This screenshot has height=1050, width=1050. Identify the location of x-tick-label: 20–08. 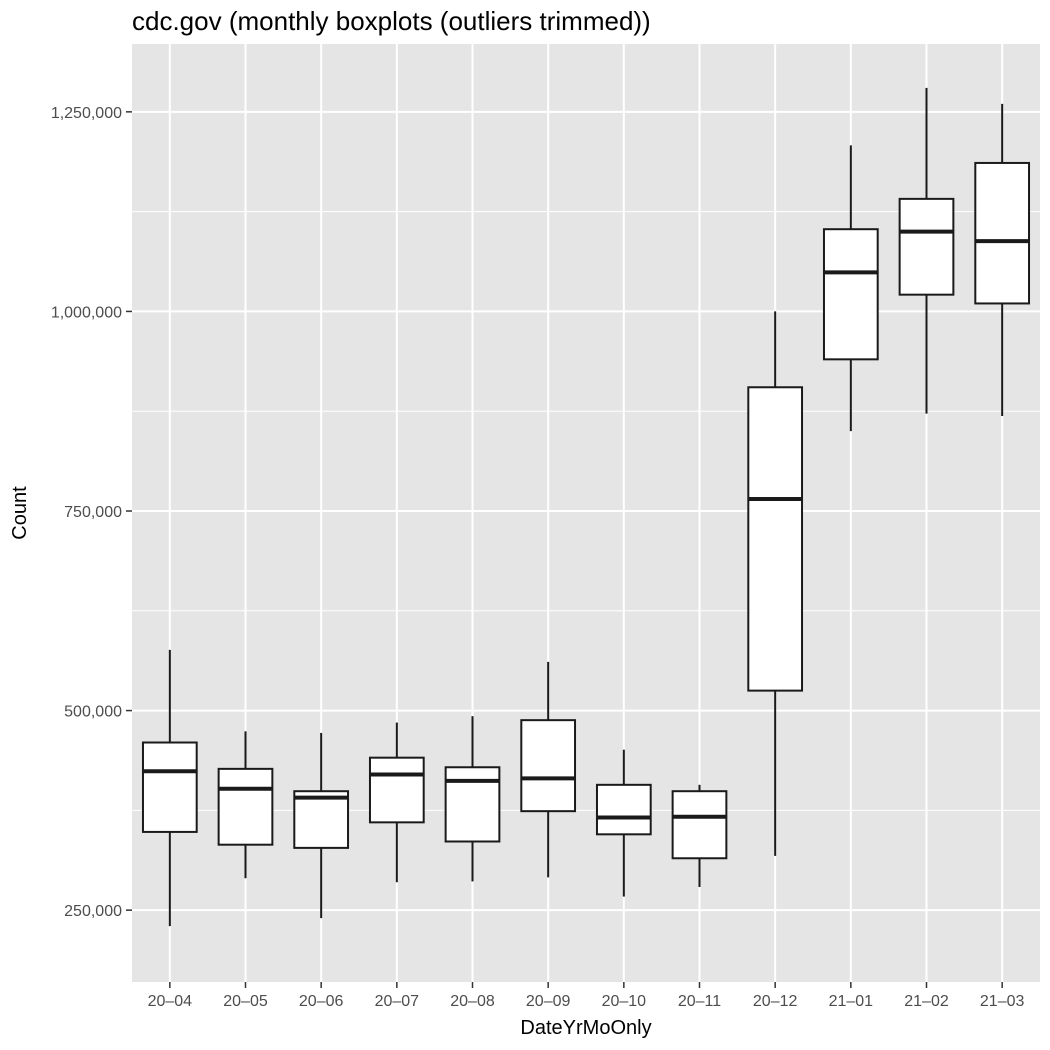
(472, 1001).